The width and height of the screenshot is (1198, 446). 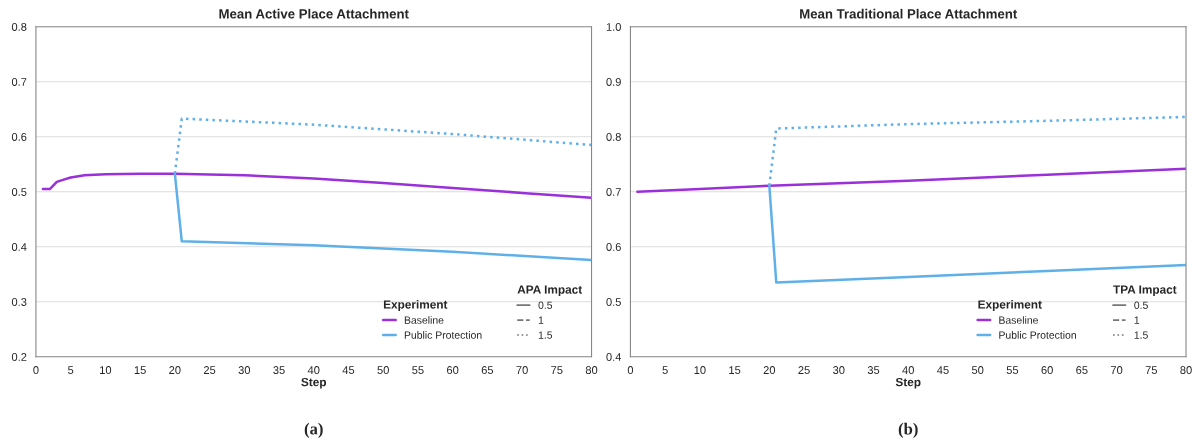 I want to click on annotation: TPA Impact, so click(x=1145, y=291).